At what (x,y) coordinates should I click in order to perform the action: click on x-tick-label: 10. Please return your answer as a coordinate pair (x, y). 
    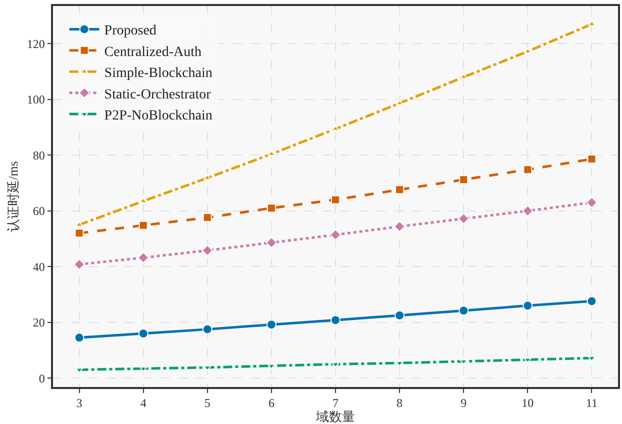
    Looking at the image, I should click on (528, 403).